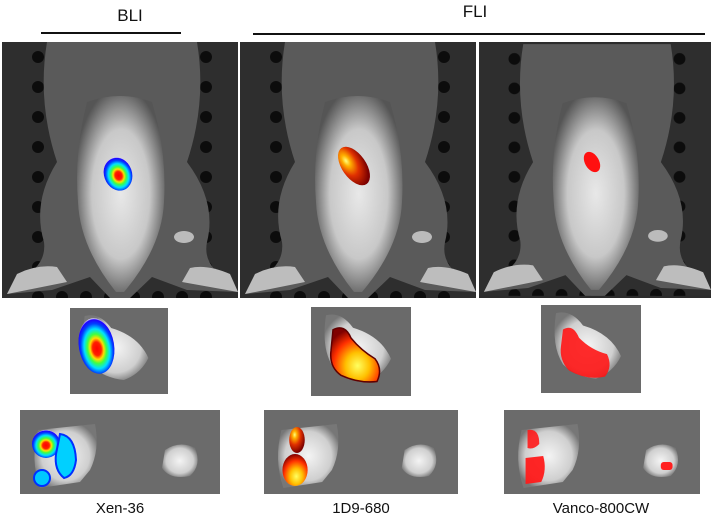 This screenshot has width=711, height=519. Describe the element at coordinates (591, 349) in the screenshot. I see `tissue-image-vanco` at that location.